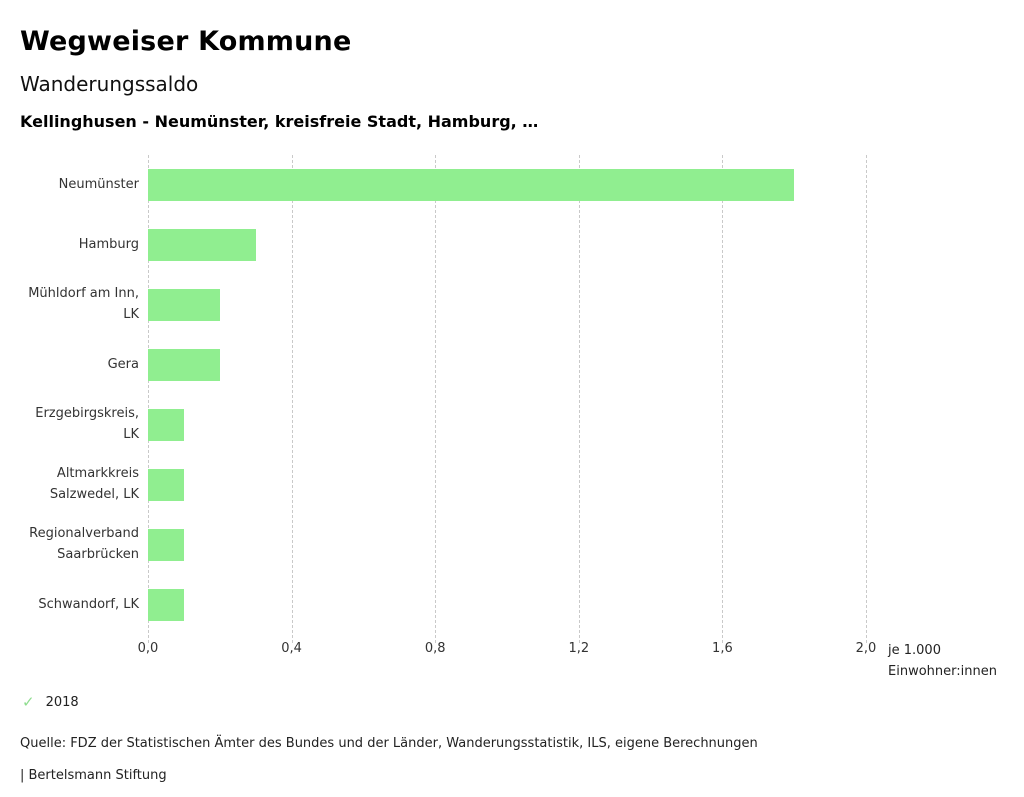  Describe the element at coordinates (123, 364) in the screenshot. I see `category-label: Gera` at that location.